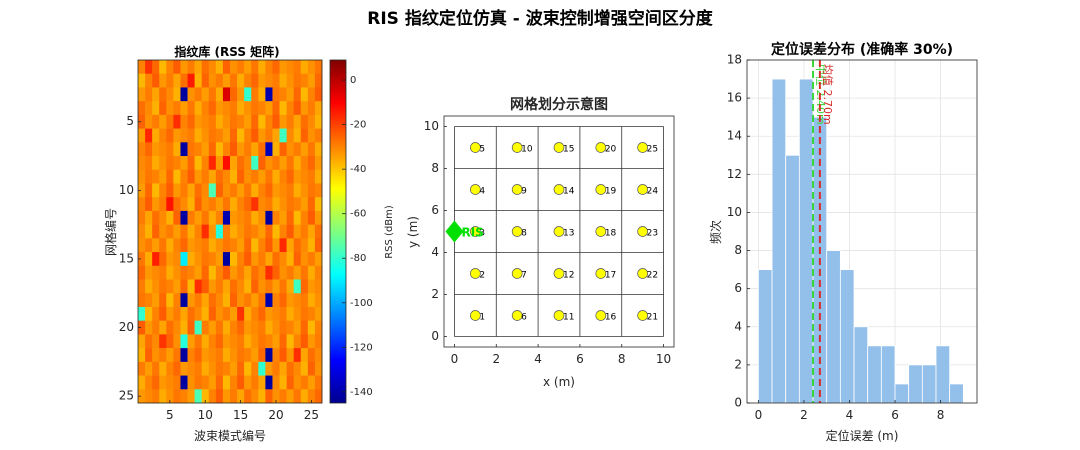 This screenshot has width=1080, height=450. Describe the element at coordinates (454, 231) in the screenshot. I see `ris-diamond` at that location.